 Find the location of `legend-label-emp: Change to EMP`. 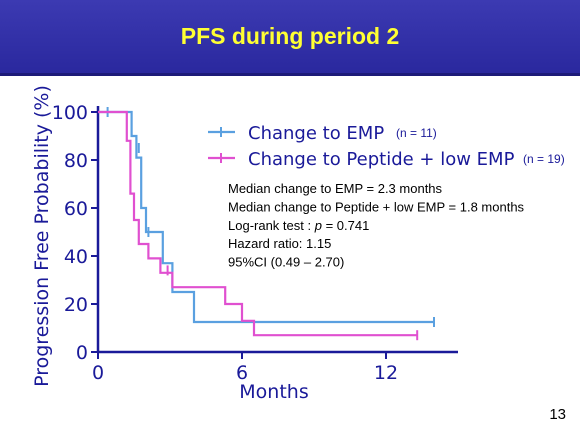

legend-label-emp: Change to EMP is located at coordinates (316, 133).